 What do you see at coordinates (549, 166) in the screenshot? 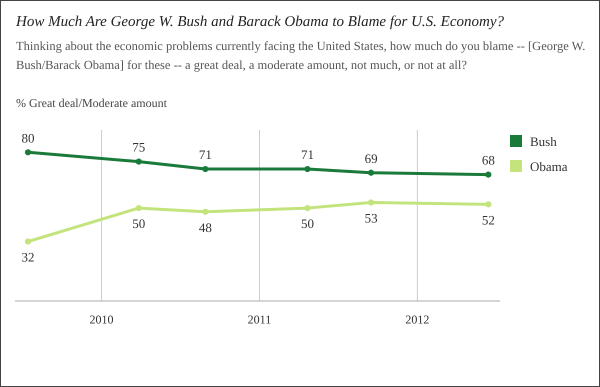
I see `legend-label: Obama` at bounding box center [549, 166].